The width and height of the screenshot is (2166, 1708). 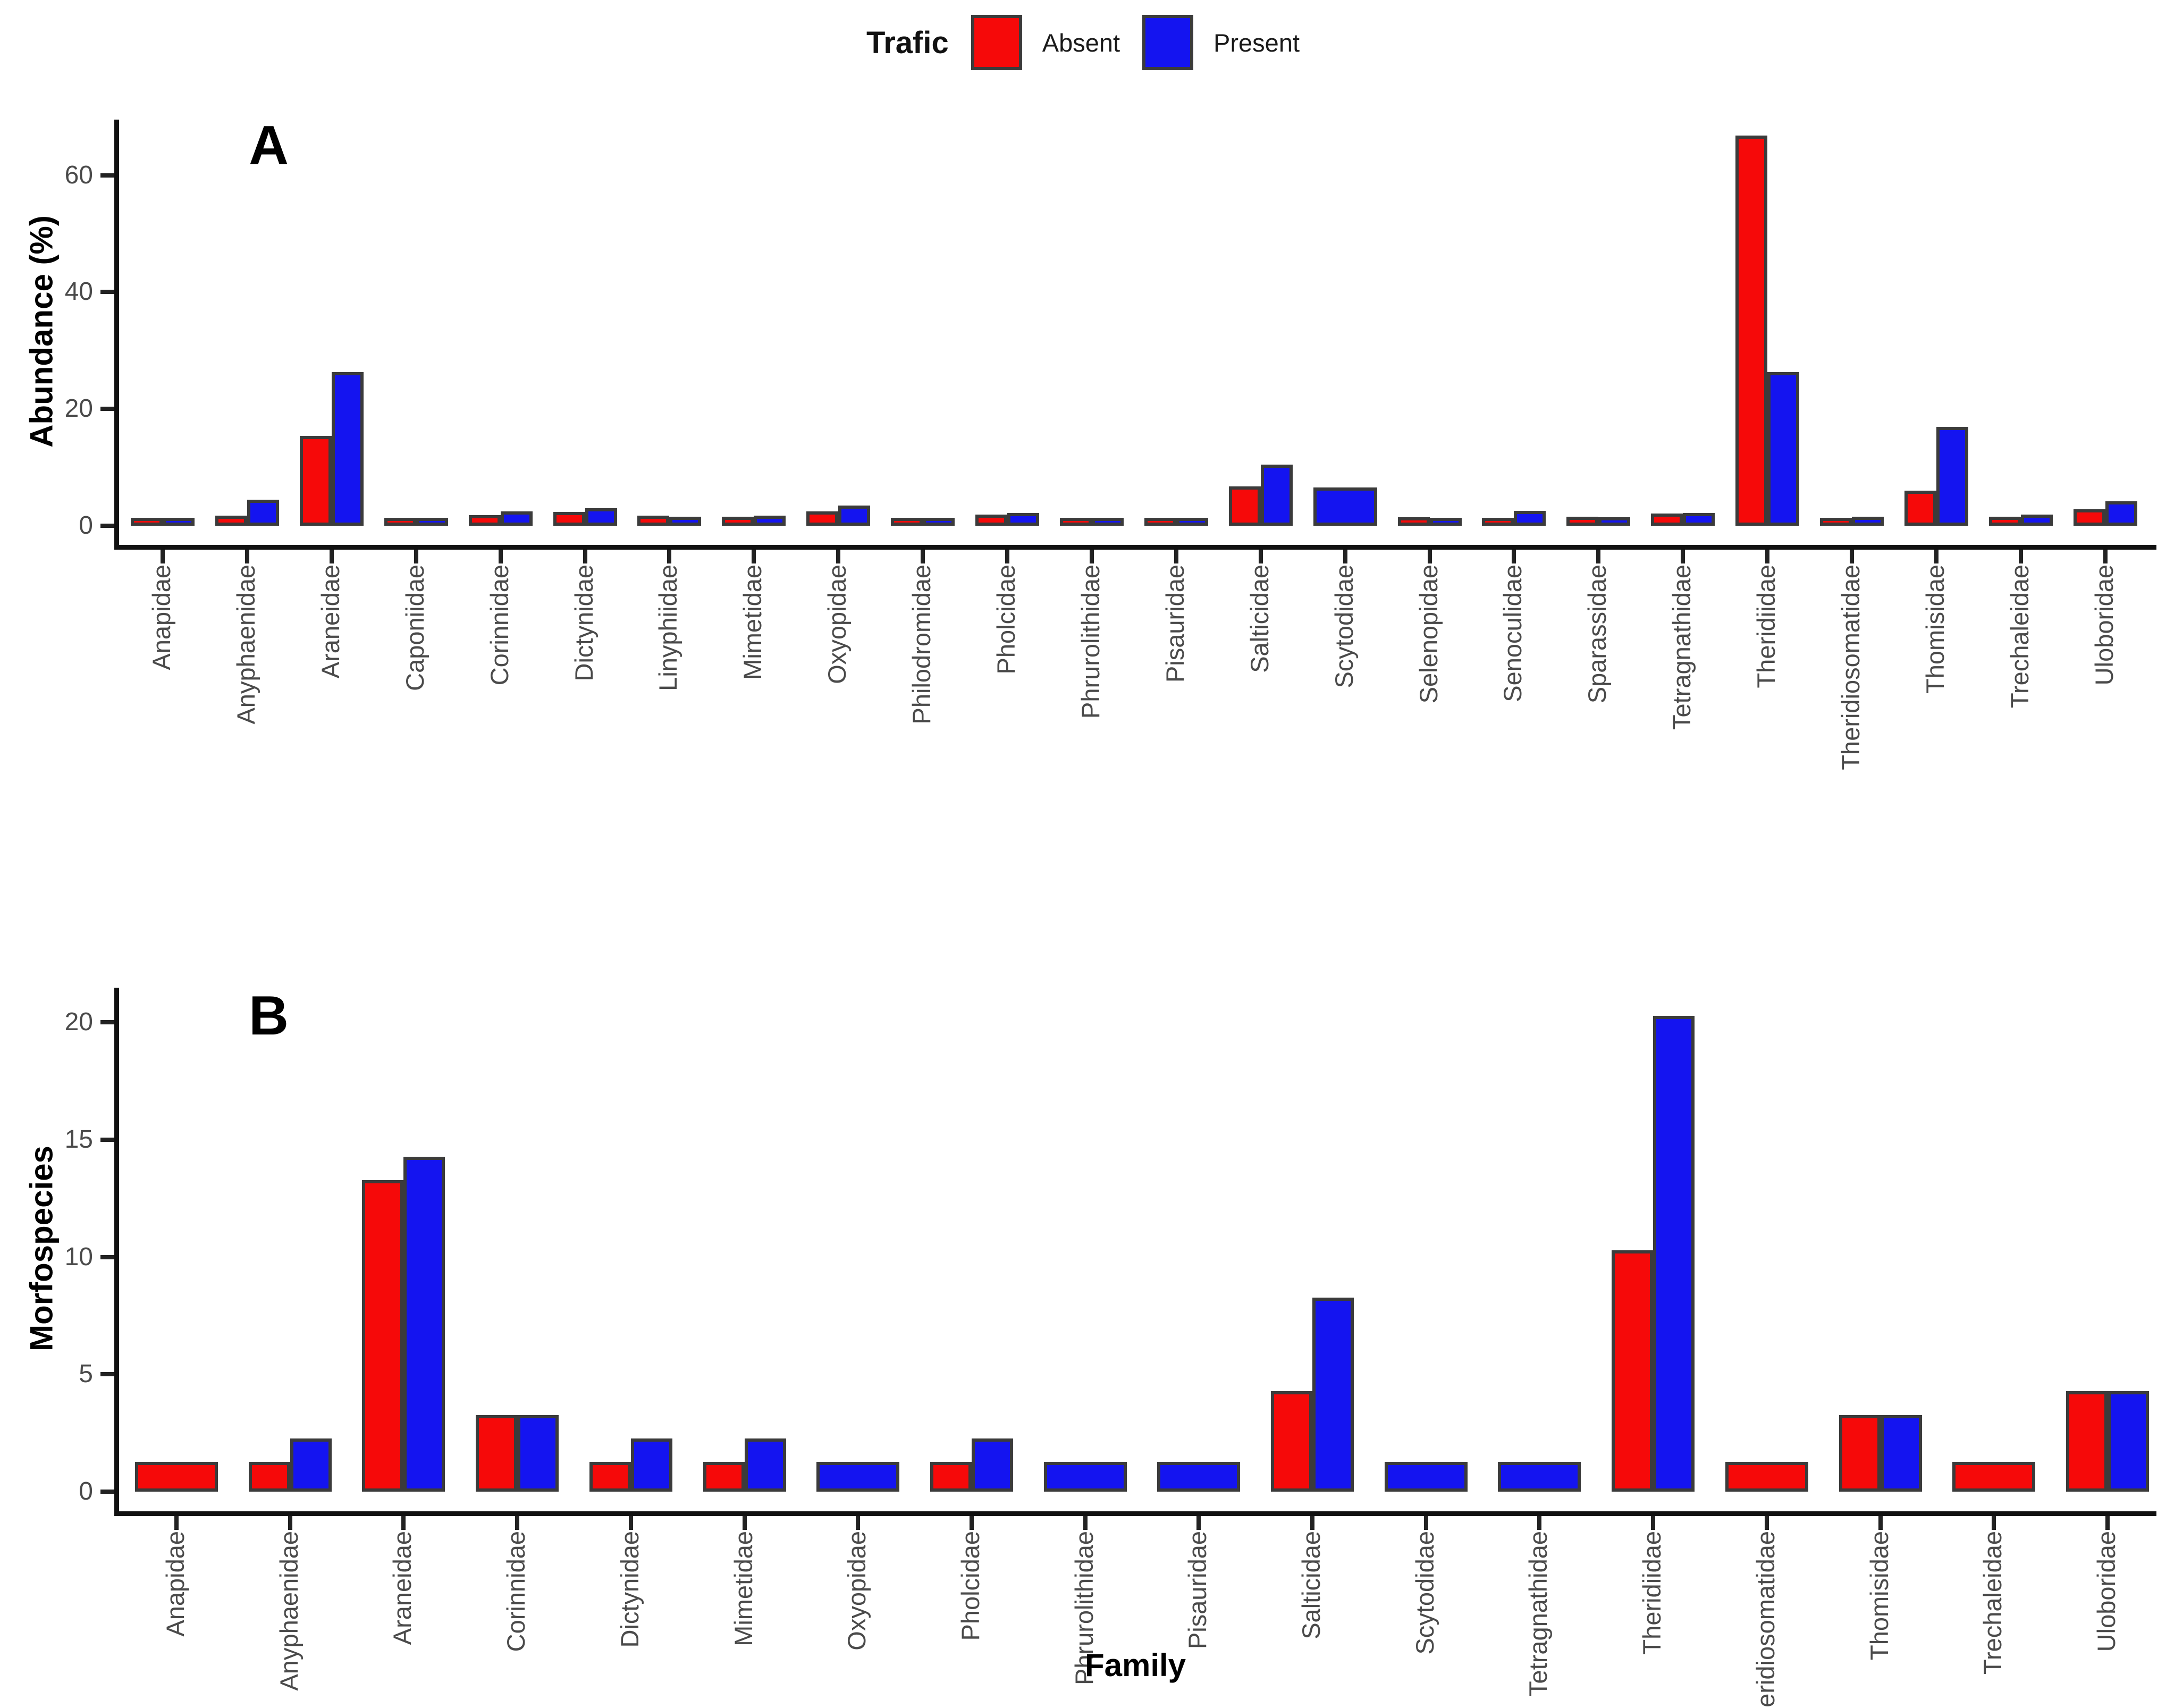 I want to click on x-tick-label: Salticidae, so click(x=1259, y=619).